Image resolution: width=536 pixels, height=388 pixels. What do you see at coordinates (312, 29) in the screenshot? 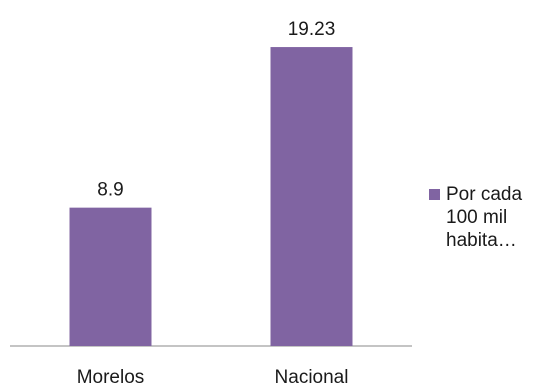
I see `data-label-nacional: 19.23` at bounding box center [312, 29].